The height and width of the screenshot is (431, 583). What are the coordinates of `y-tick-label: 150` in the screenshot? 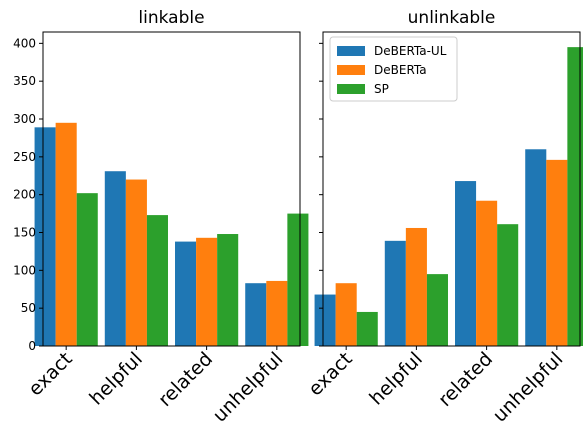 It's located at (24, 233).